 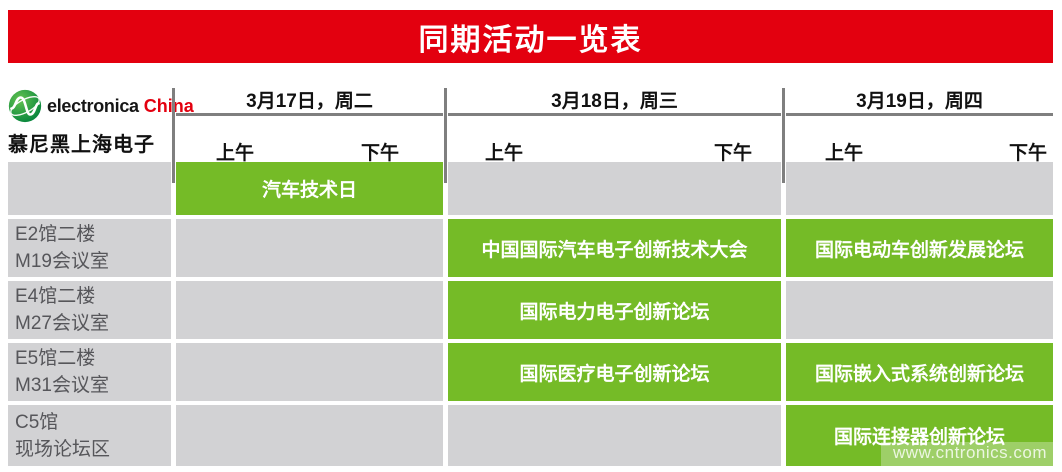 I want to click on venue-cell-empty, so click(x=89, y=188).